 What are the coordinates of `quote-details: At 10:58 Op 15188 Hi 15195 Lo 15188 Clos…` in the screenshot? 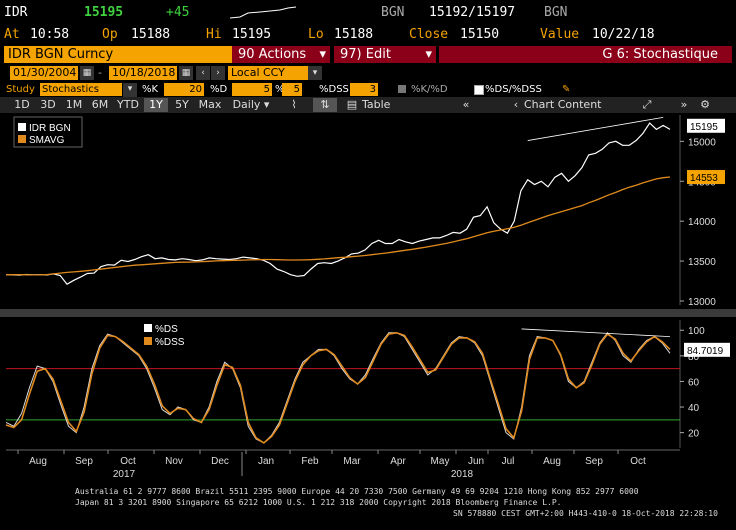 It's located at (368, 34).